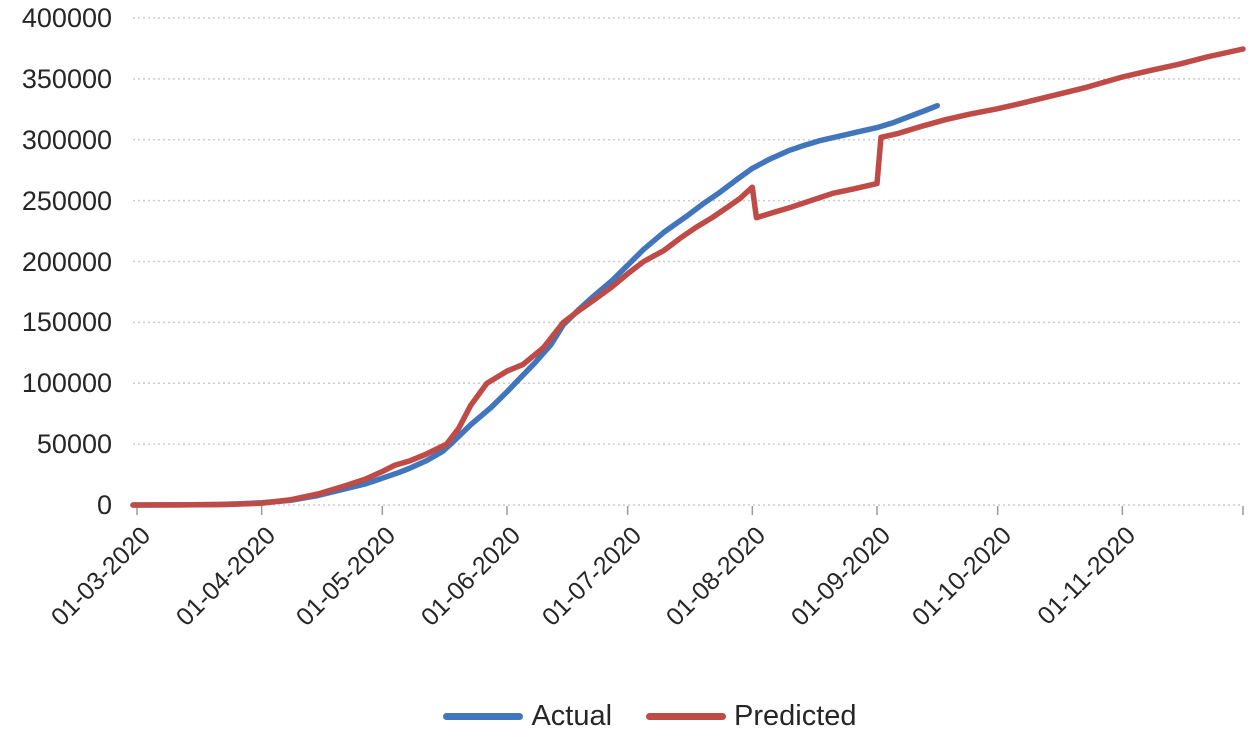  Describe the element at coordinates (74, 444) in the screenshot. I see `y-axis-tick-label: 50000` at that location.